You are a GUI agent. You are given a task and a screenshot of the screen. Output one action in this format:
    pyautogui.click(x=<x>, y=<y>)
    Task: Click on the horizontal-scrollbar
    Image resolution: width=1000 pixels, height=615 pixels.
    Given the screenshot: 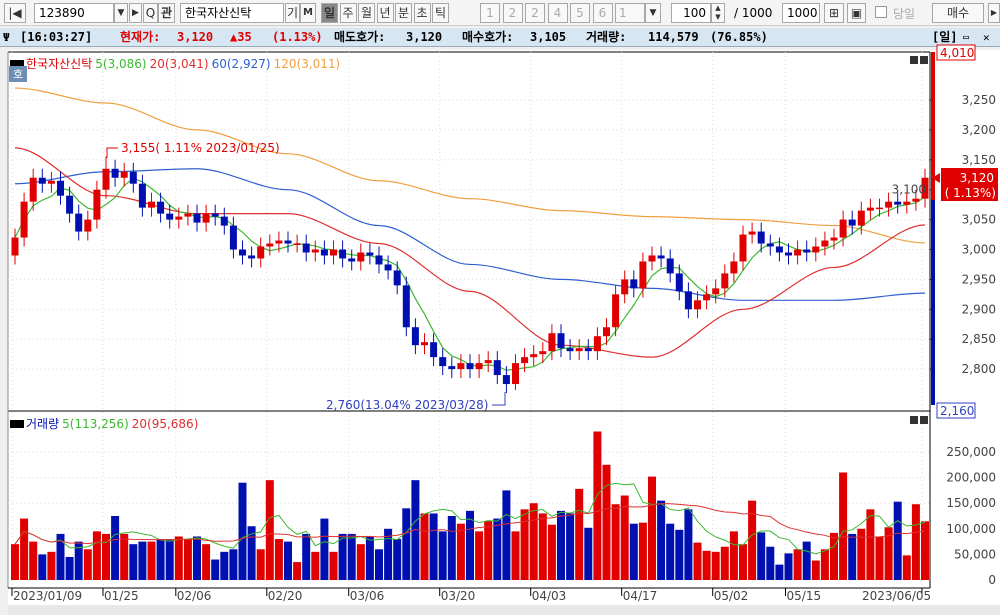 What is the action you would take?
    pyautogui.click(x=504, y=610)
    